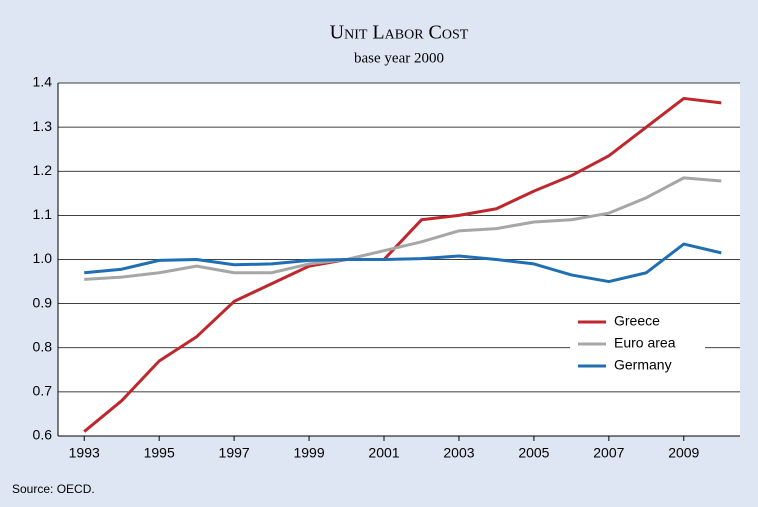 The width and height of the screenshot is (758, 507). I want to click on y-tick-label: 1.3, so click(43, 126).